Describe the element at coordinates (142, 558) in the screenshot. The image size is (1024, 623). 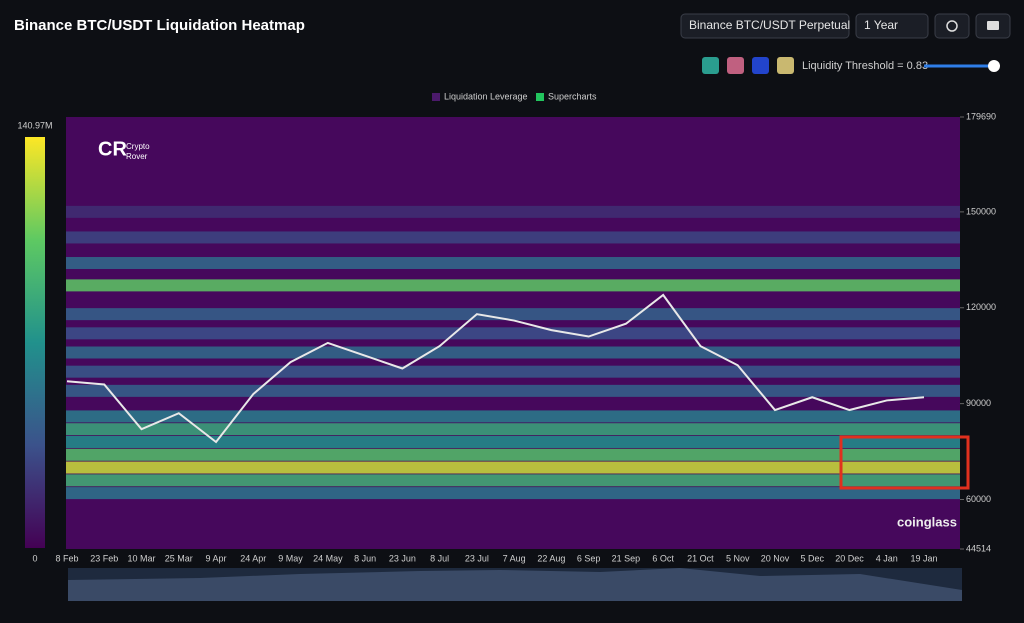
I see `x-tick-label: 10 Mar` at that location.